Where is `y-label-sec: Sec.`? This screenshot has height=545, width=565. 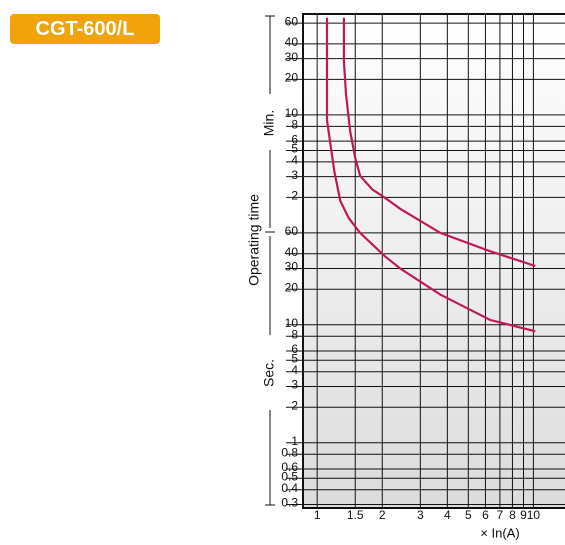 y-label-sec: Sec. is located at coordinates (269, 373).